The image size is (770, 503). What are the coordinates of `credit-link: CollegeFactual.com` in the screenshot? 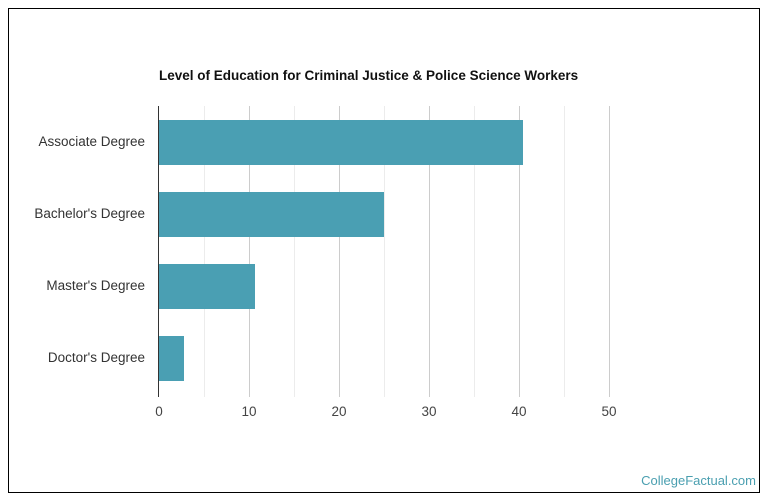 It's located at (698, 480).